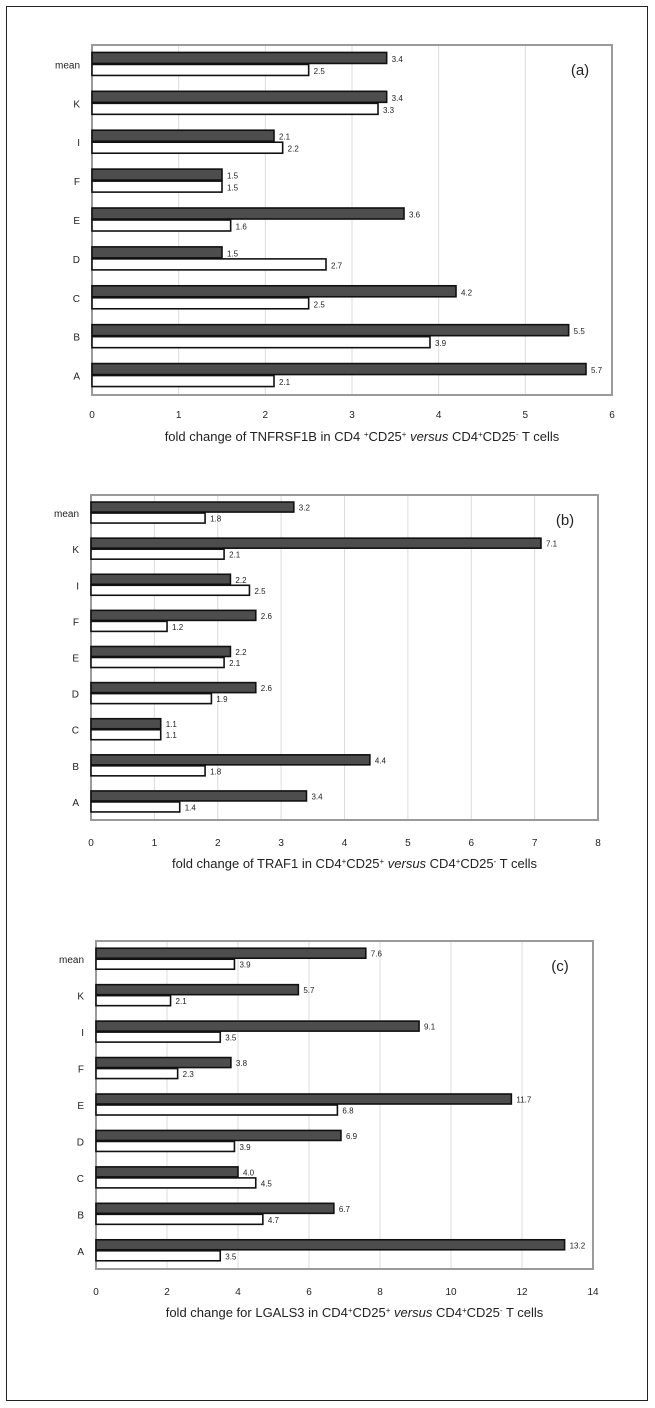 The height and width of the screenshot is (1408, 655). What do you see at coordinates (524, 1100) in the screenshot?
I see `data-label: 11.7` at bounding box center [524, 1100].